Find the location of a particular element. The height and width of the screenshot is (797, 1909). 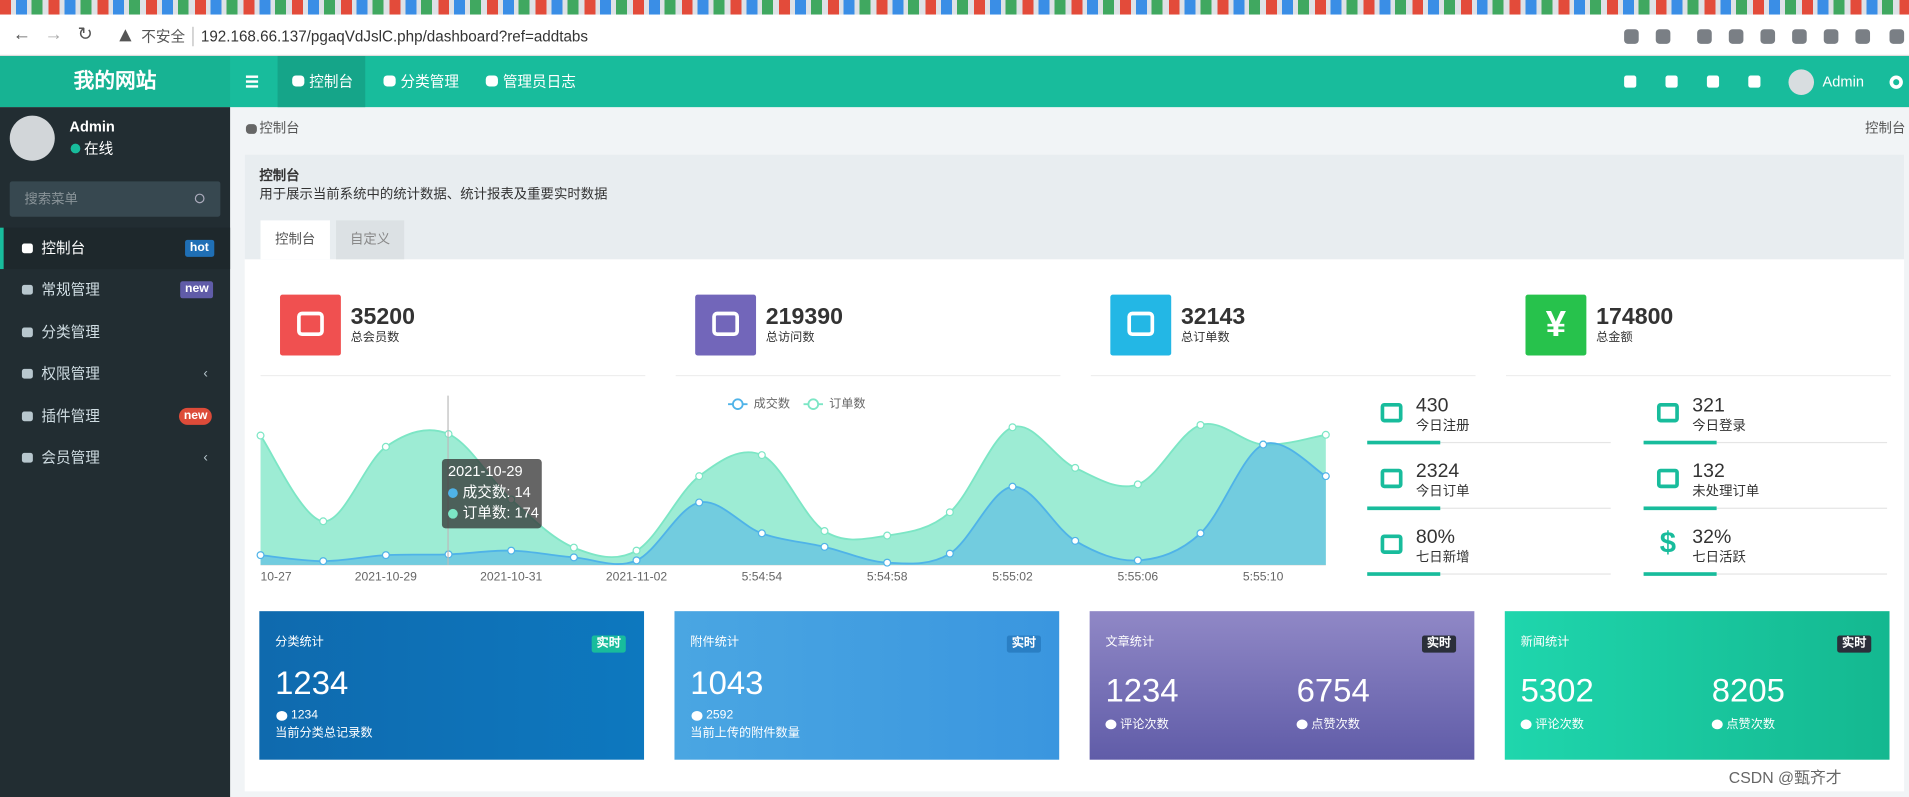

tab-strip is located at coordinates (954, 7).